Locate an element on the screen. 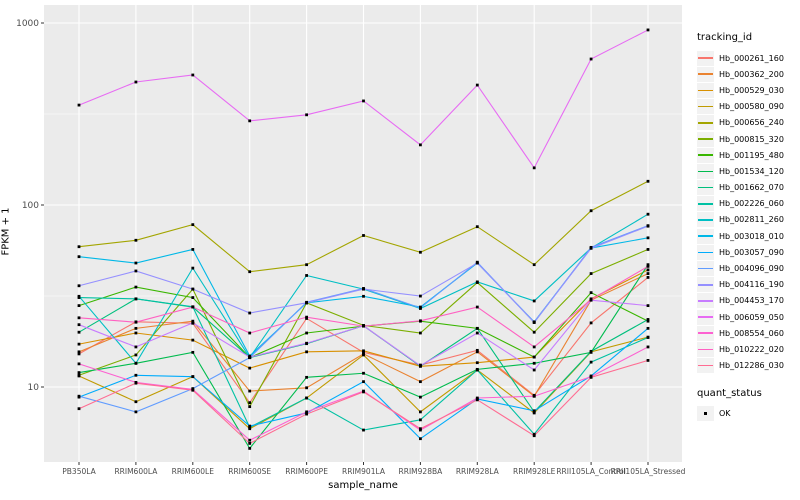 Image resolution: width=800 pixels, height=500 pixels. legend-item-Hb_003057_090: Hb_003057_090 is located at coordinates (747, 252).